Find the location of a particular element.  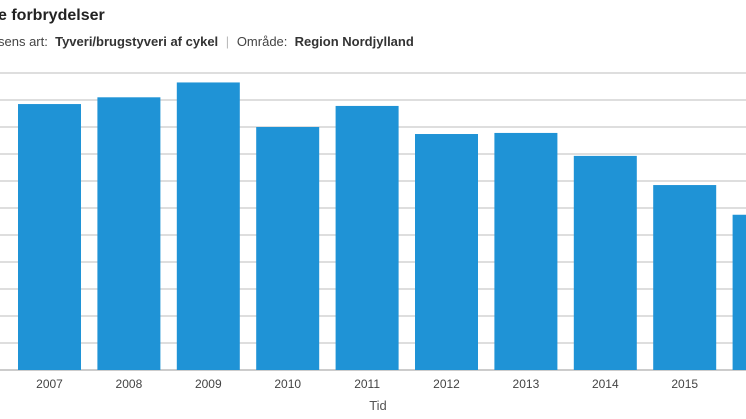

chart-title: e forbrydelser is located at coordinates (52, 15).